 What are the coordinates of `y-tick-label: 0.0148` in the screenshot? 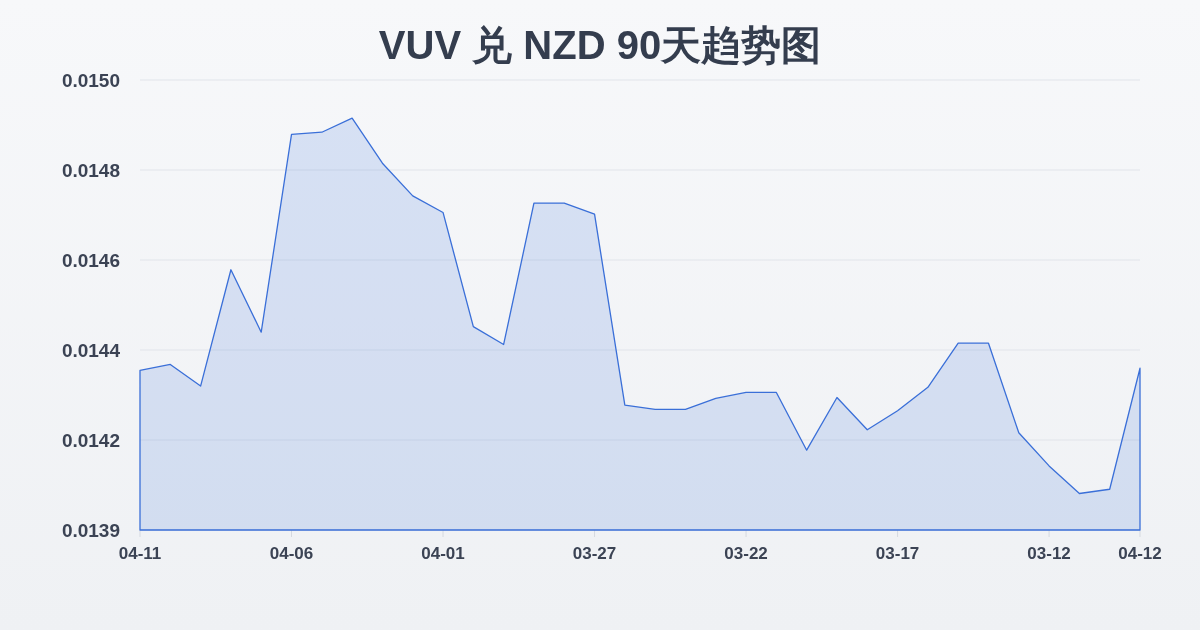 It's located at (90, 170).